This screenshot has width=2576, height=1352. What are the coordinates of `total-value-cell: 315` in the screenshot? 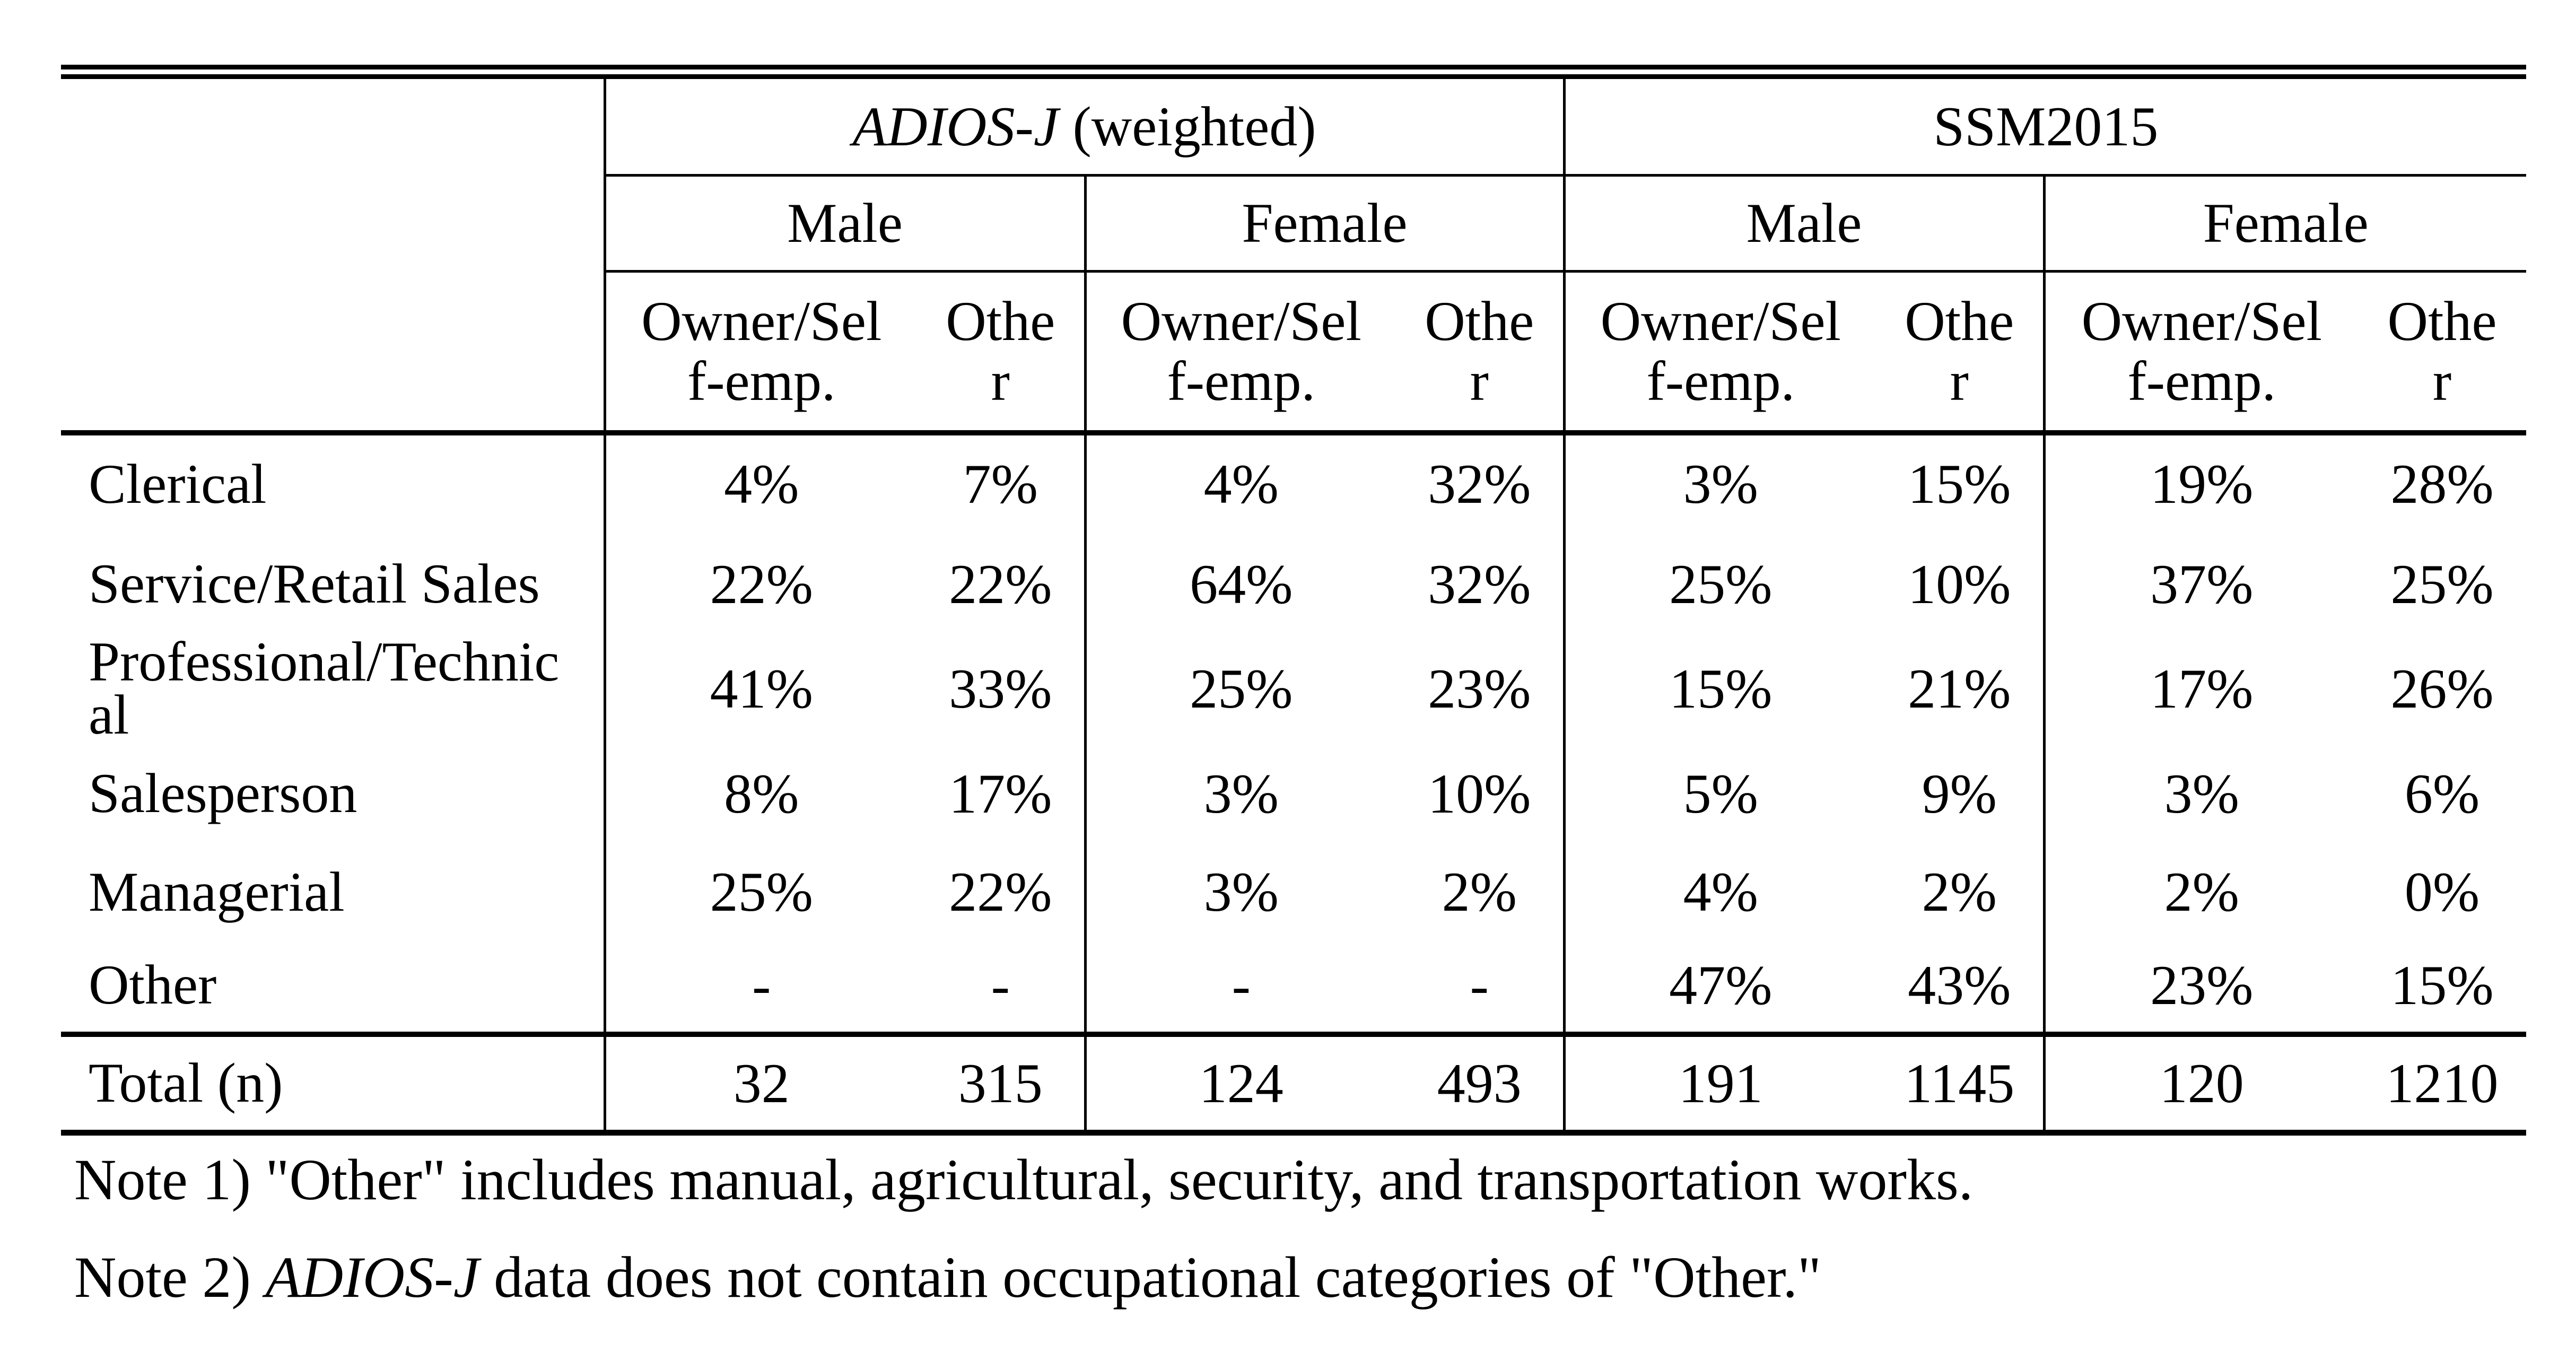 It's located at (1002, 1085).